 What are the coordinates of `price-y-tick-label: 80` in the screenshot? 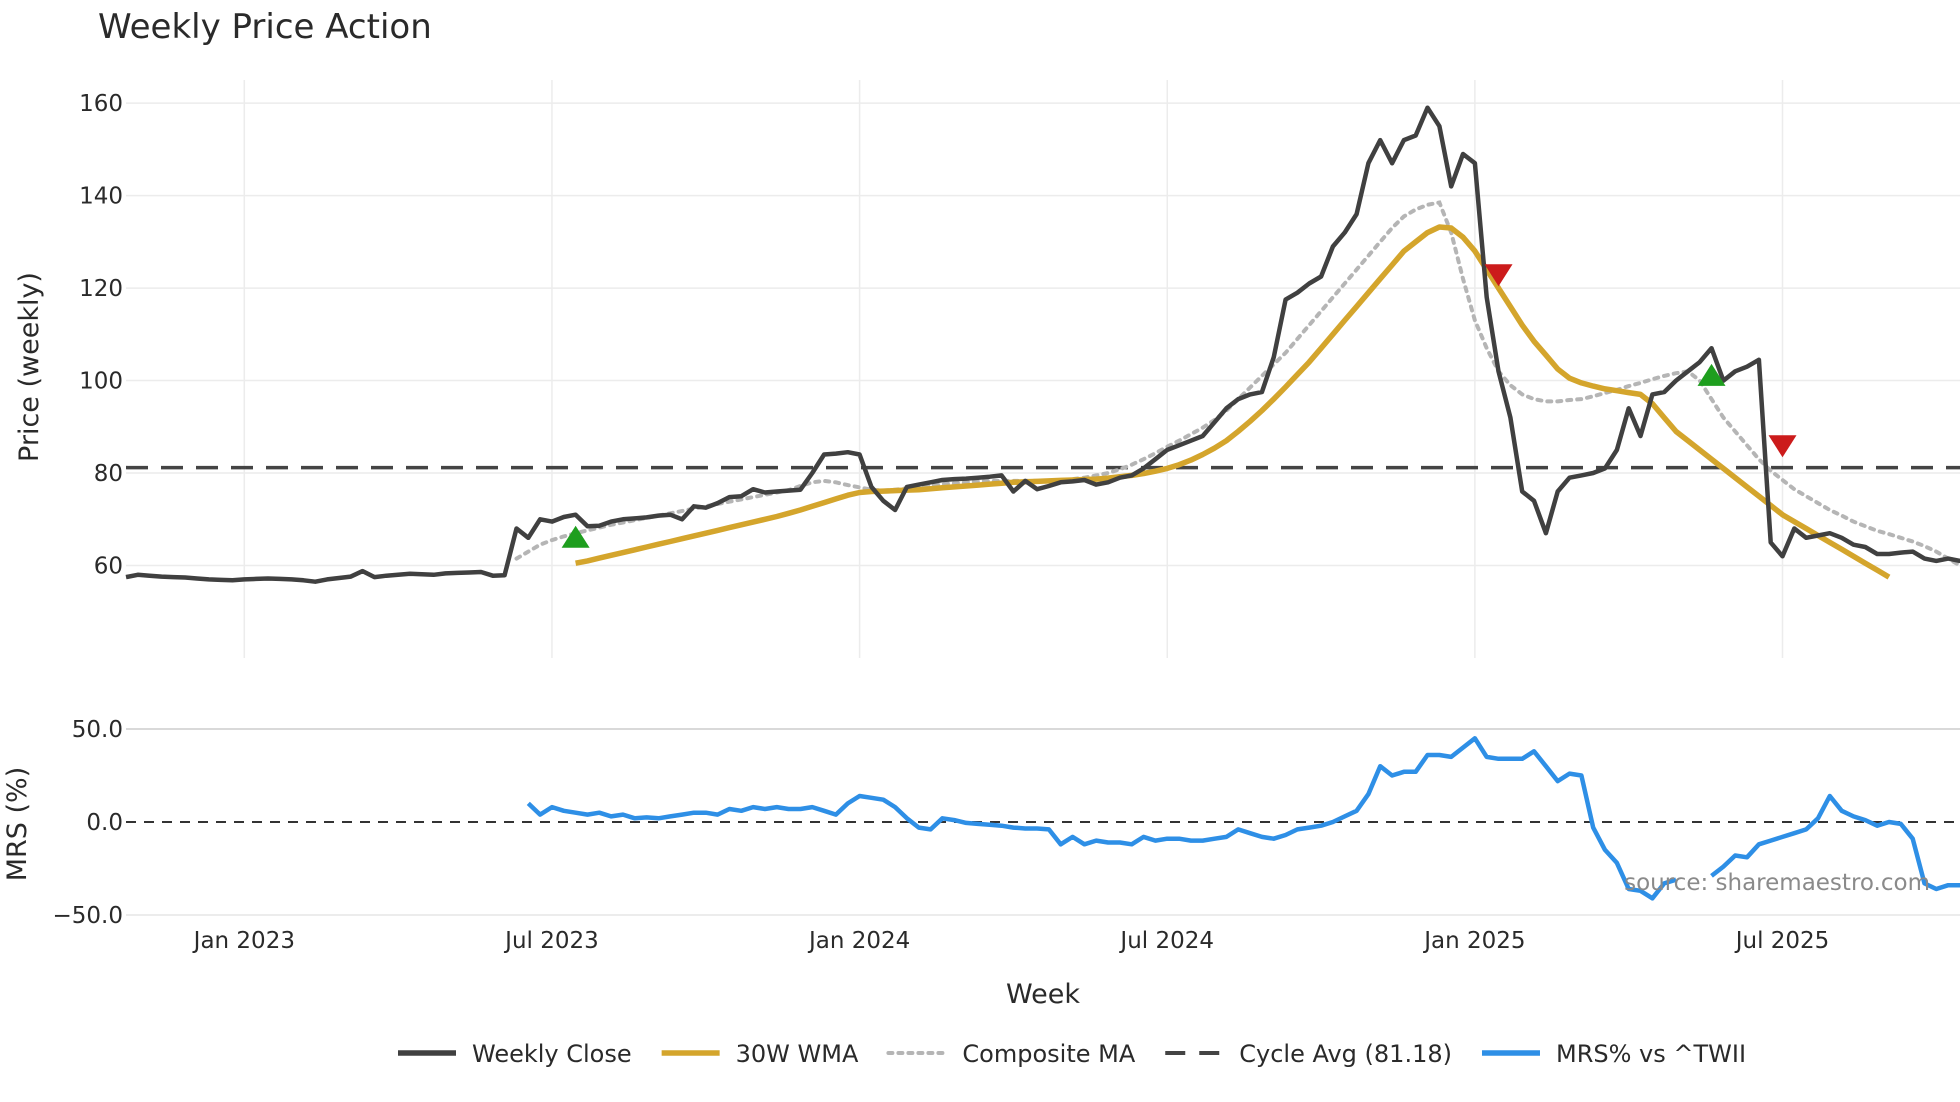 It's located at (108, 474).